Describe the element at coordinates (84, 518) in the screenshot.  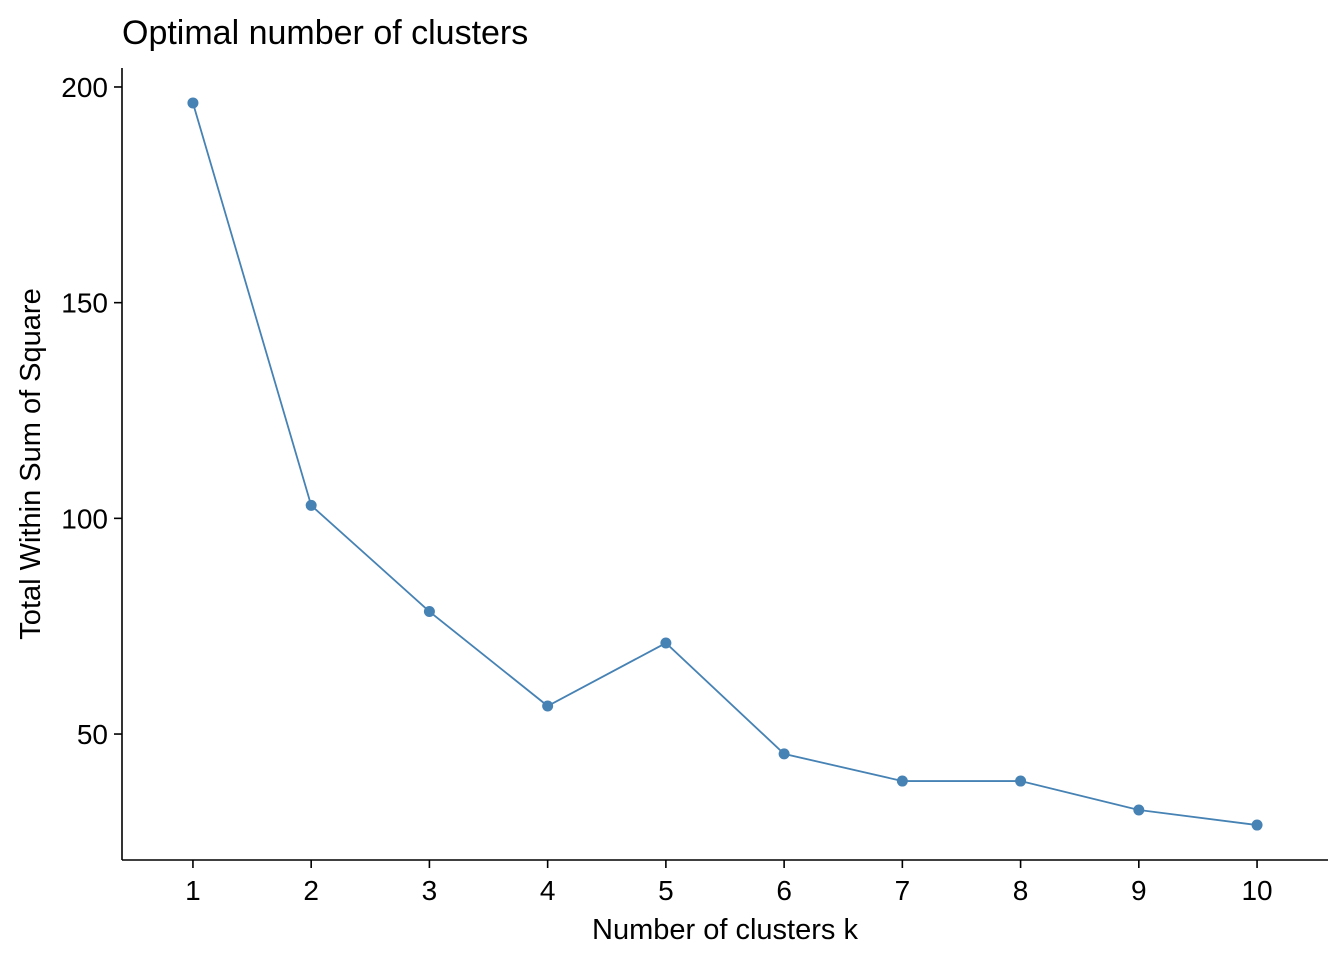
I see `y-tick-label: 100` at that location.